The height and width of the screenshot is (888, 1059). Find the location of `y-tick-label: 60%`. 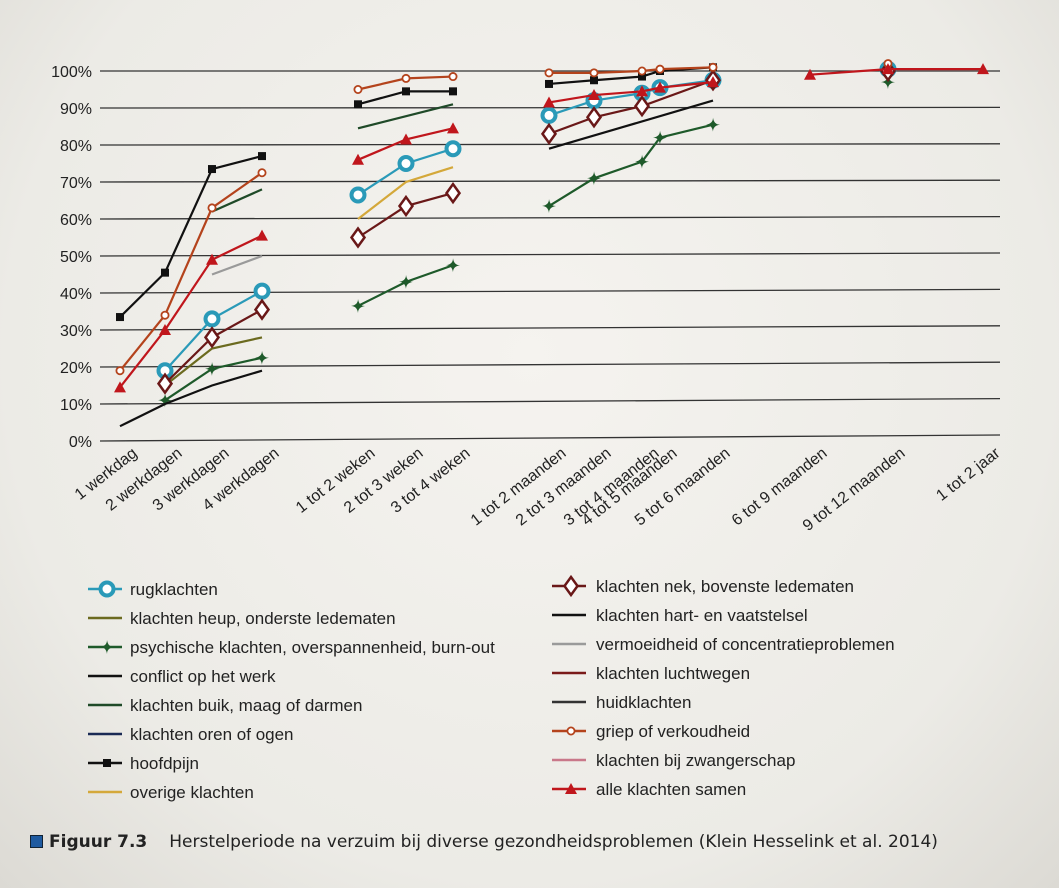

y-tick-label: 60% is located at coordinates (76, 220).